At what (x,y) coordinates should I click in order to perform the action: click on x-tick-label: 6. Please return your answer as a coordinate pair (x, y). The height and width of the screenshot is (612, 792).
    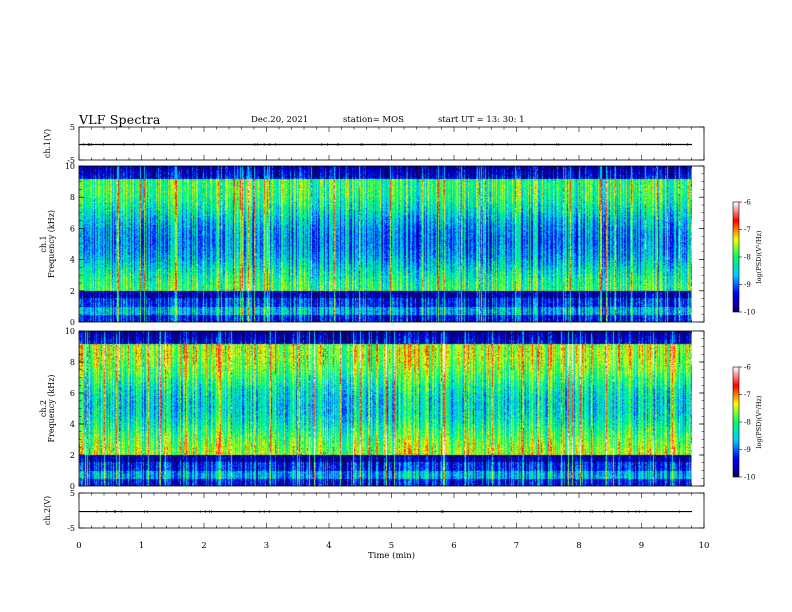
    Looking at the image, I should click on (453, 546).